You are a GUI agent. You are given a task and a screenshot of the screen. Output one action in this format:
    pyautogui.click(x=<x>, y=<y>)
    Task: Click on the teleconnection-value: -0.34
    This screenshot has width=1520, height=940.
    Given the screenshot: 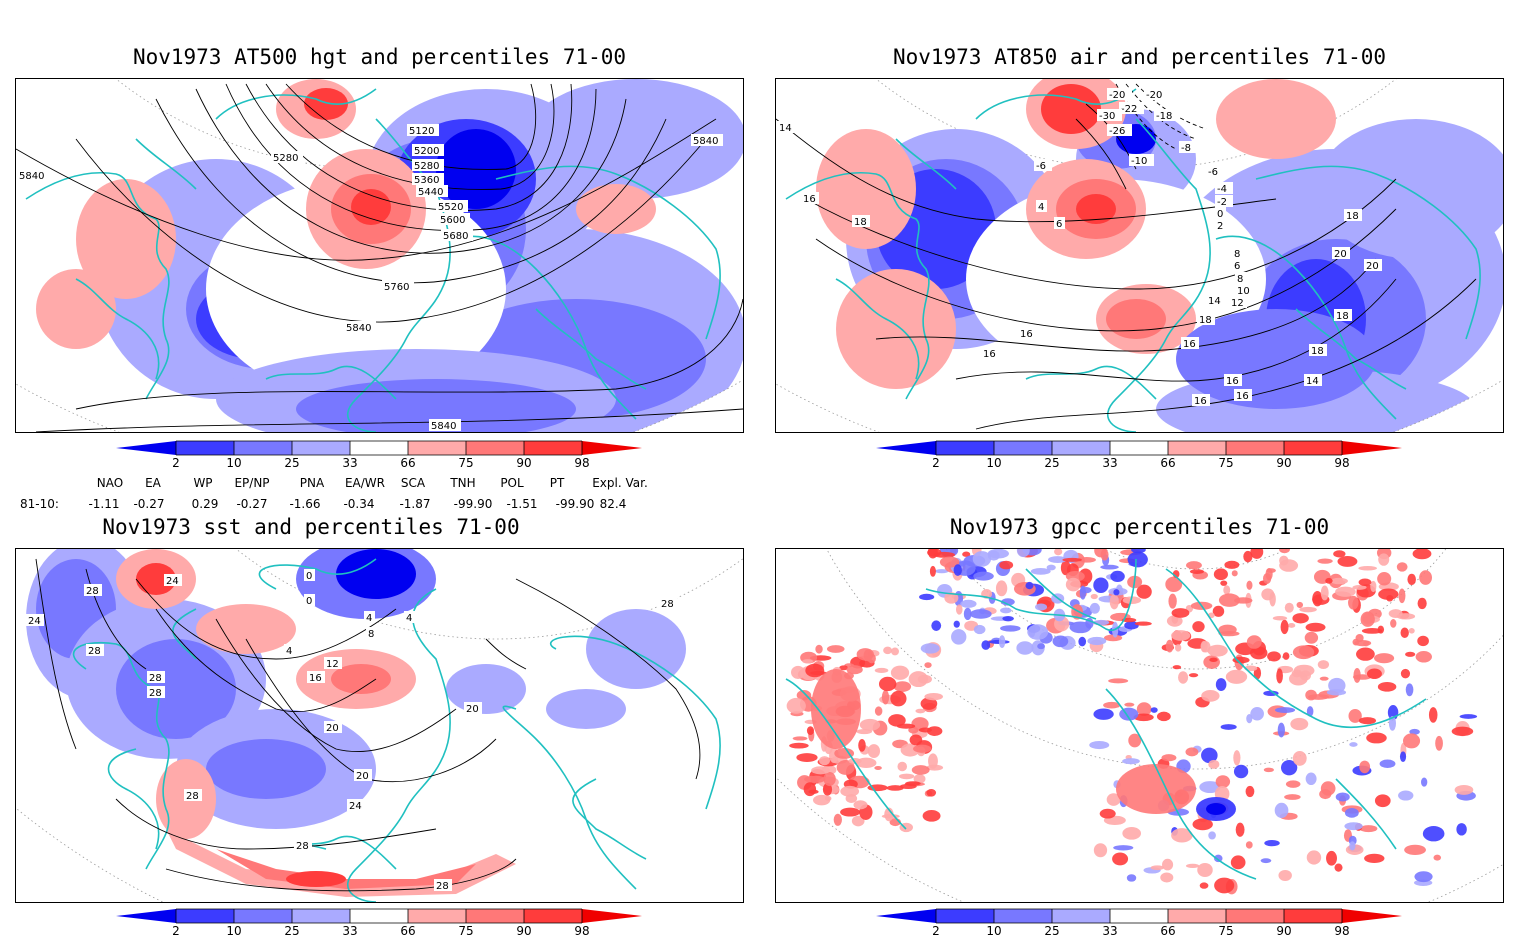 What is the action you would take?
    pyautogui.click(x=359, y=504)
    